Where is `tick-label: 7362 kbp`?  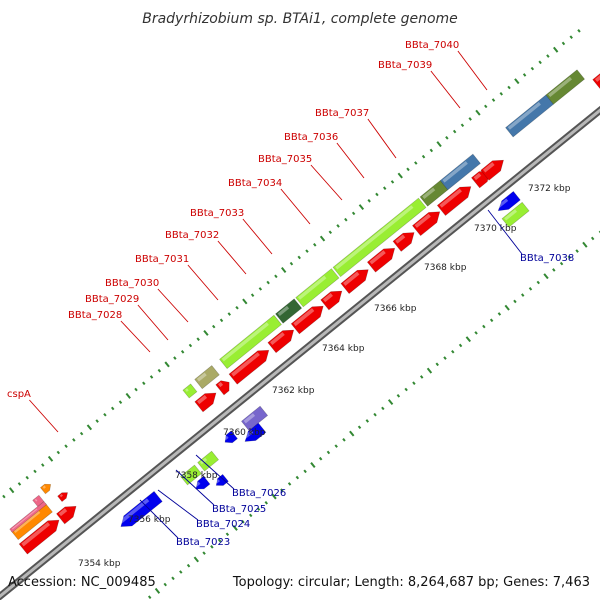
tick-label: 7362 kbp is located at coordinates (293, 391).